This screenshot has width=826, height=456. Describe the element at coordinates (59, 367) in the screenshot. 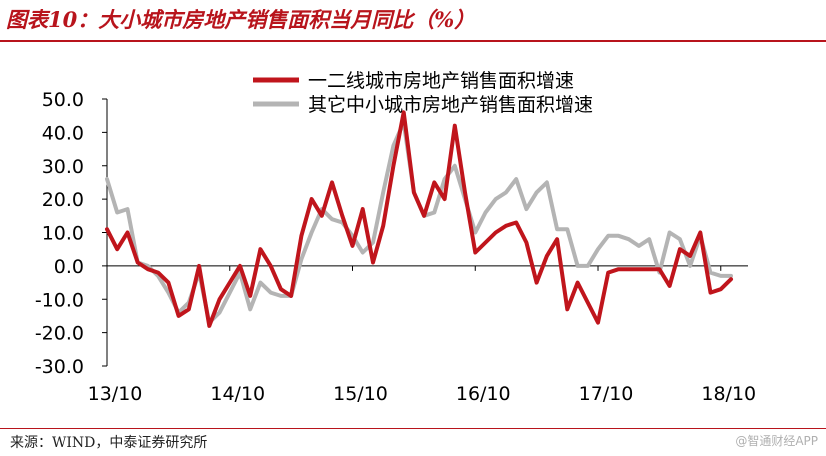

I see `y-tick-label: -30.0` at that location.